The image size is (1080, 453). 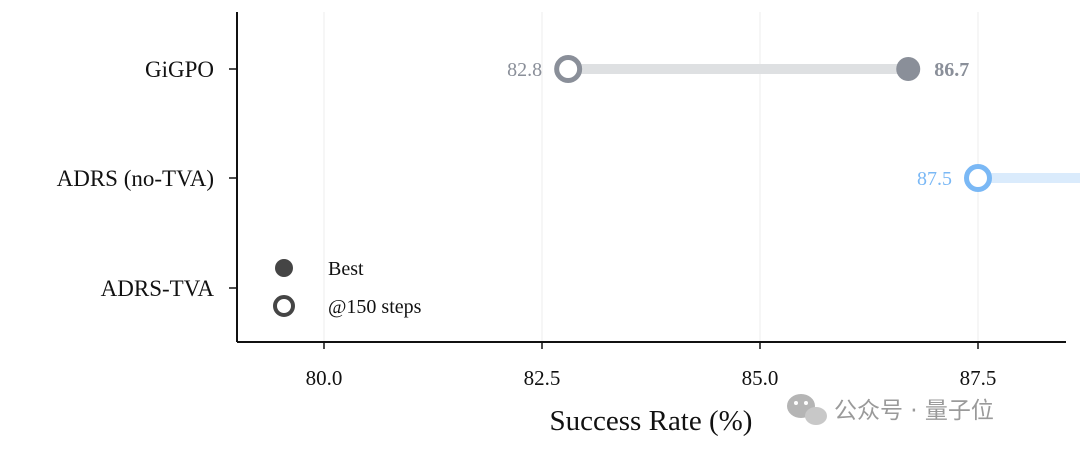 I want to click on legend-steps-marker, so click(x=284, y=306).